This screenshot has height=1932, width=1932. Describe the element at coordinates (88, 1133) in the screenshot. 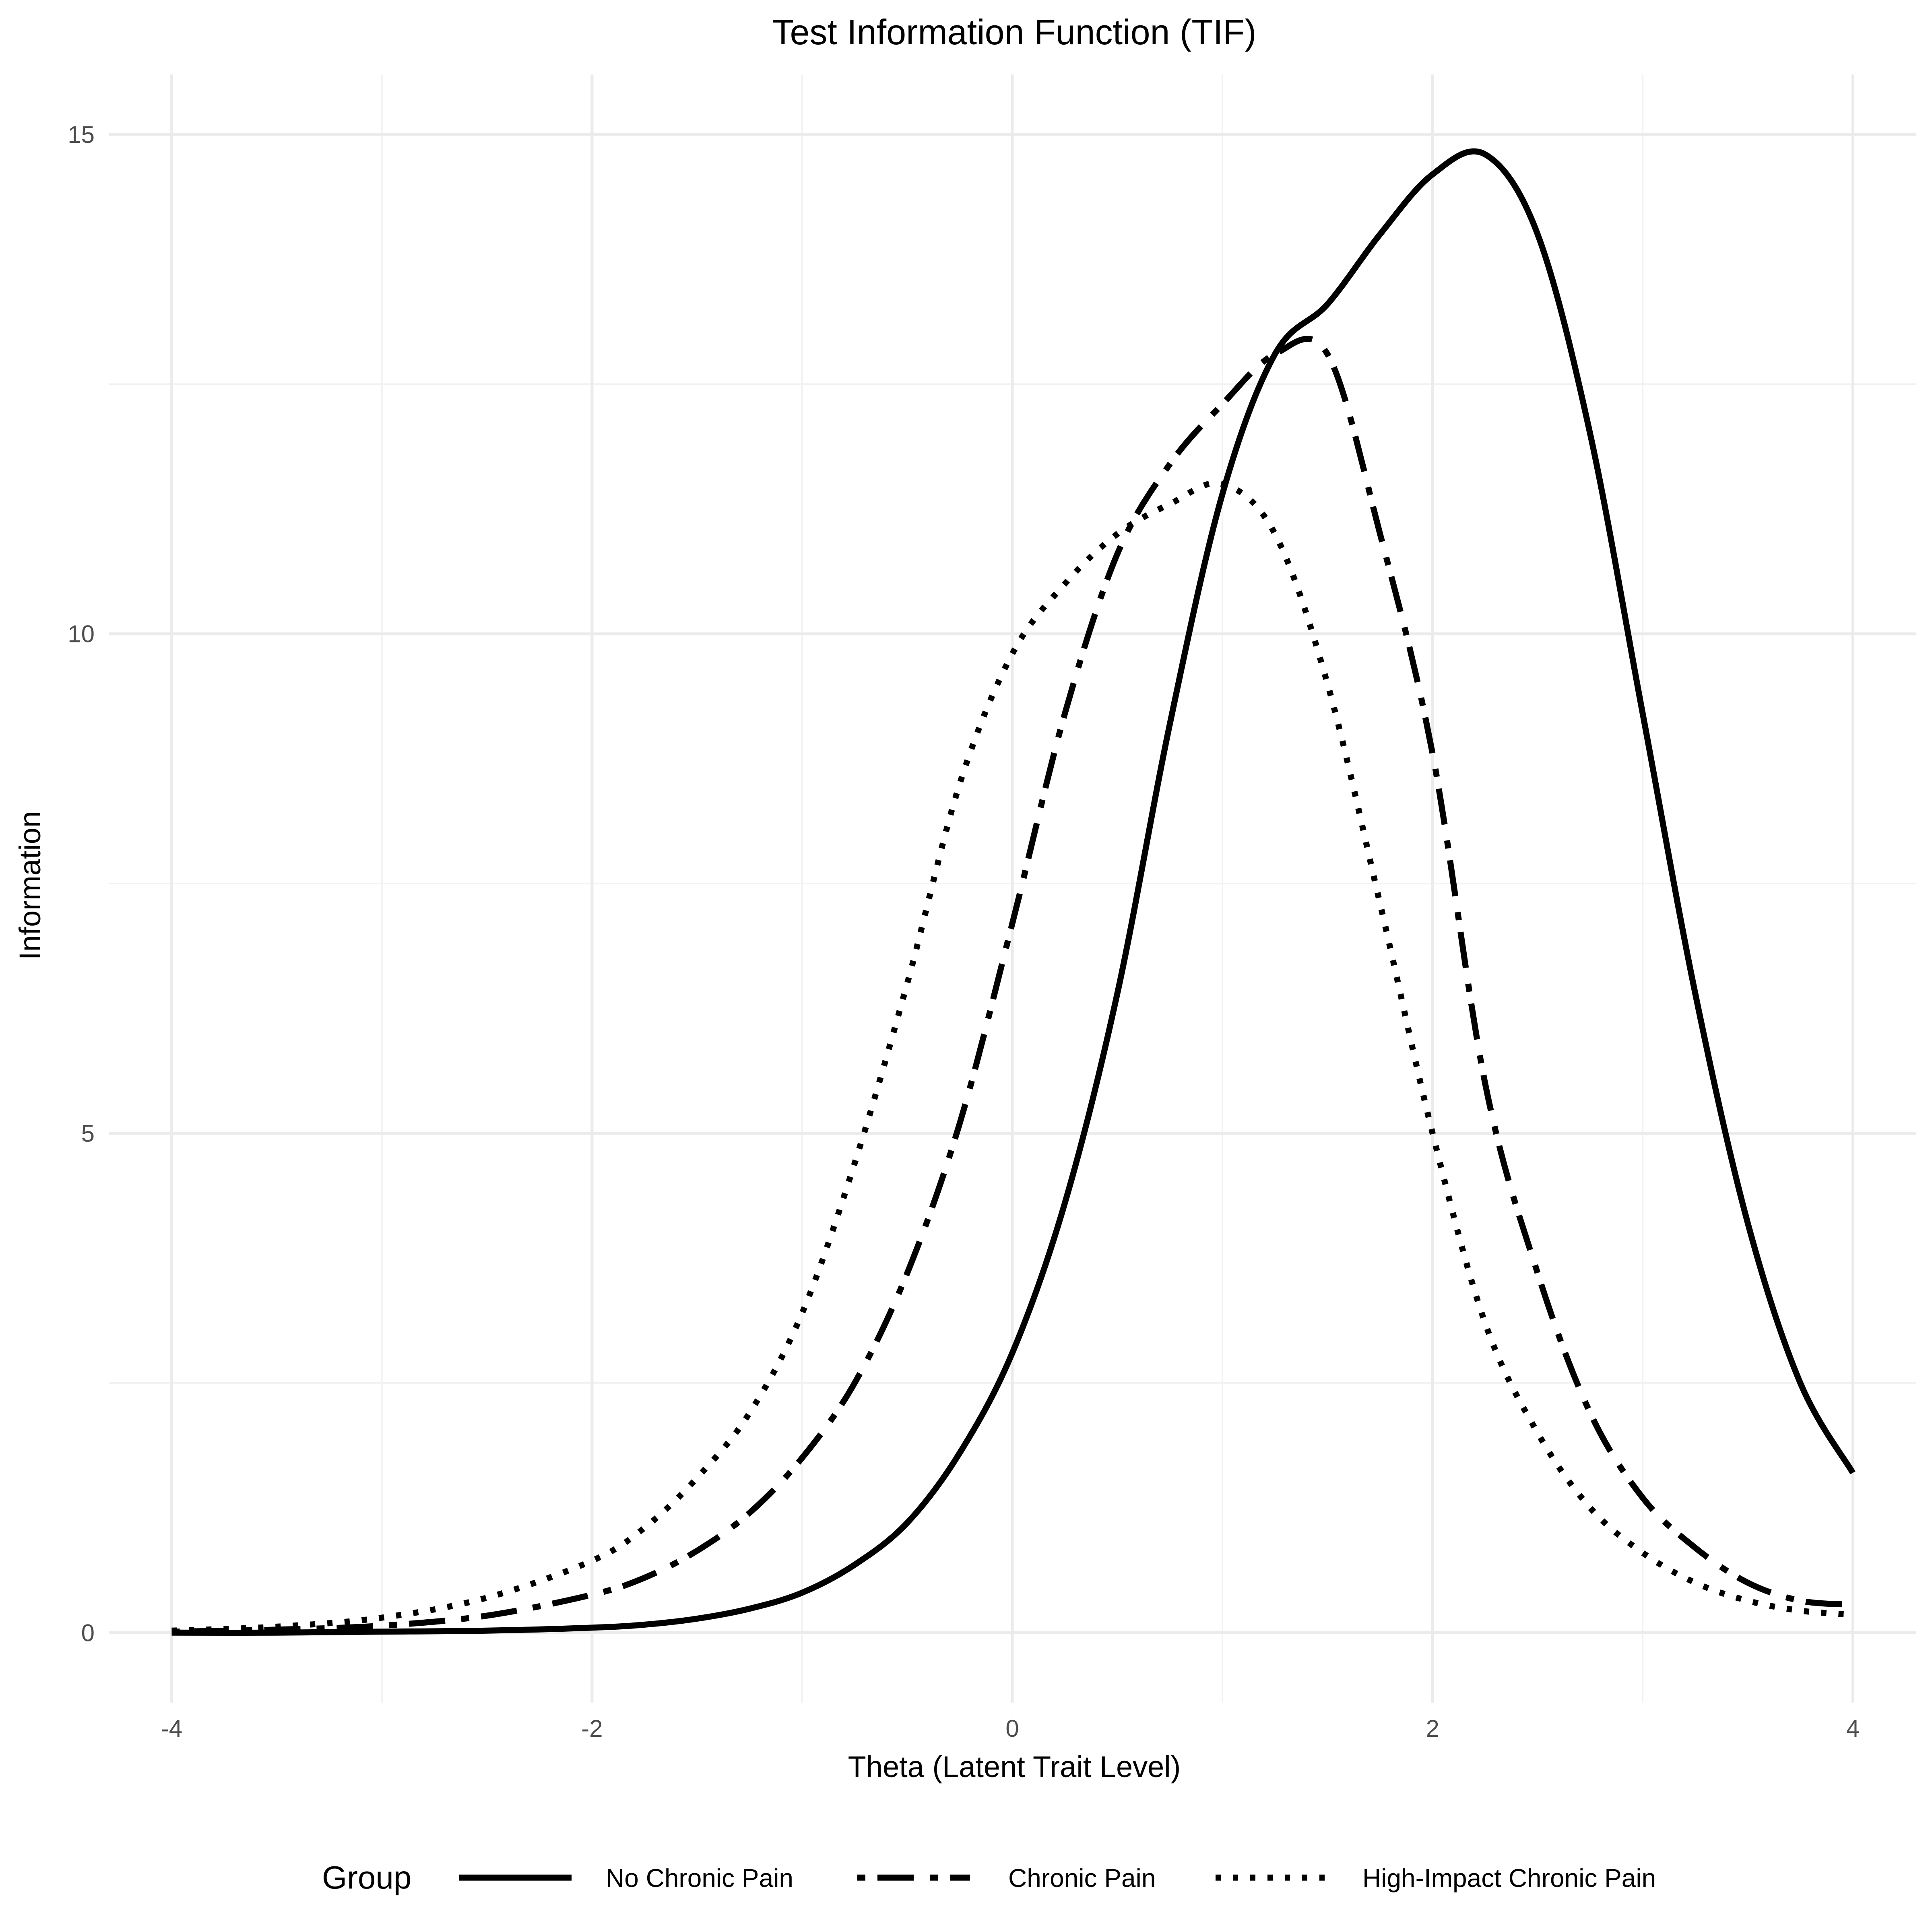

I see `y-tick-label: 5` at that location.